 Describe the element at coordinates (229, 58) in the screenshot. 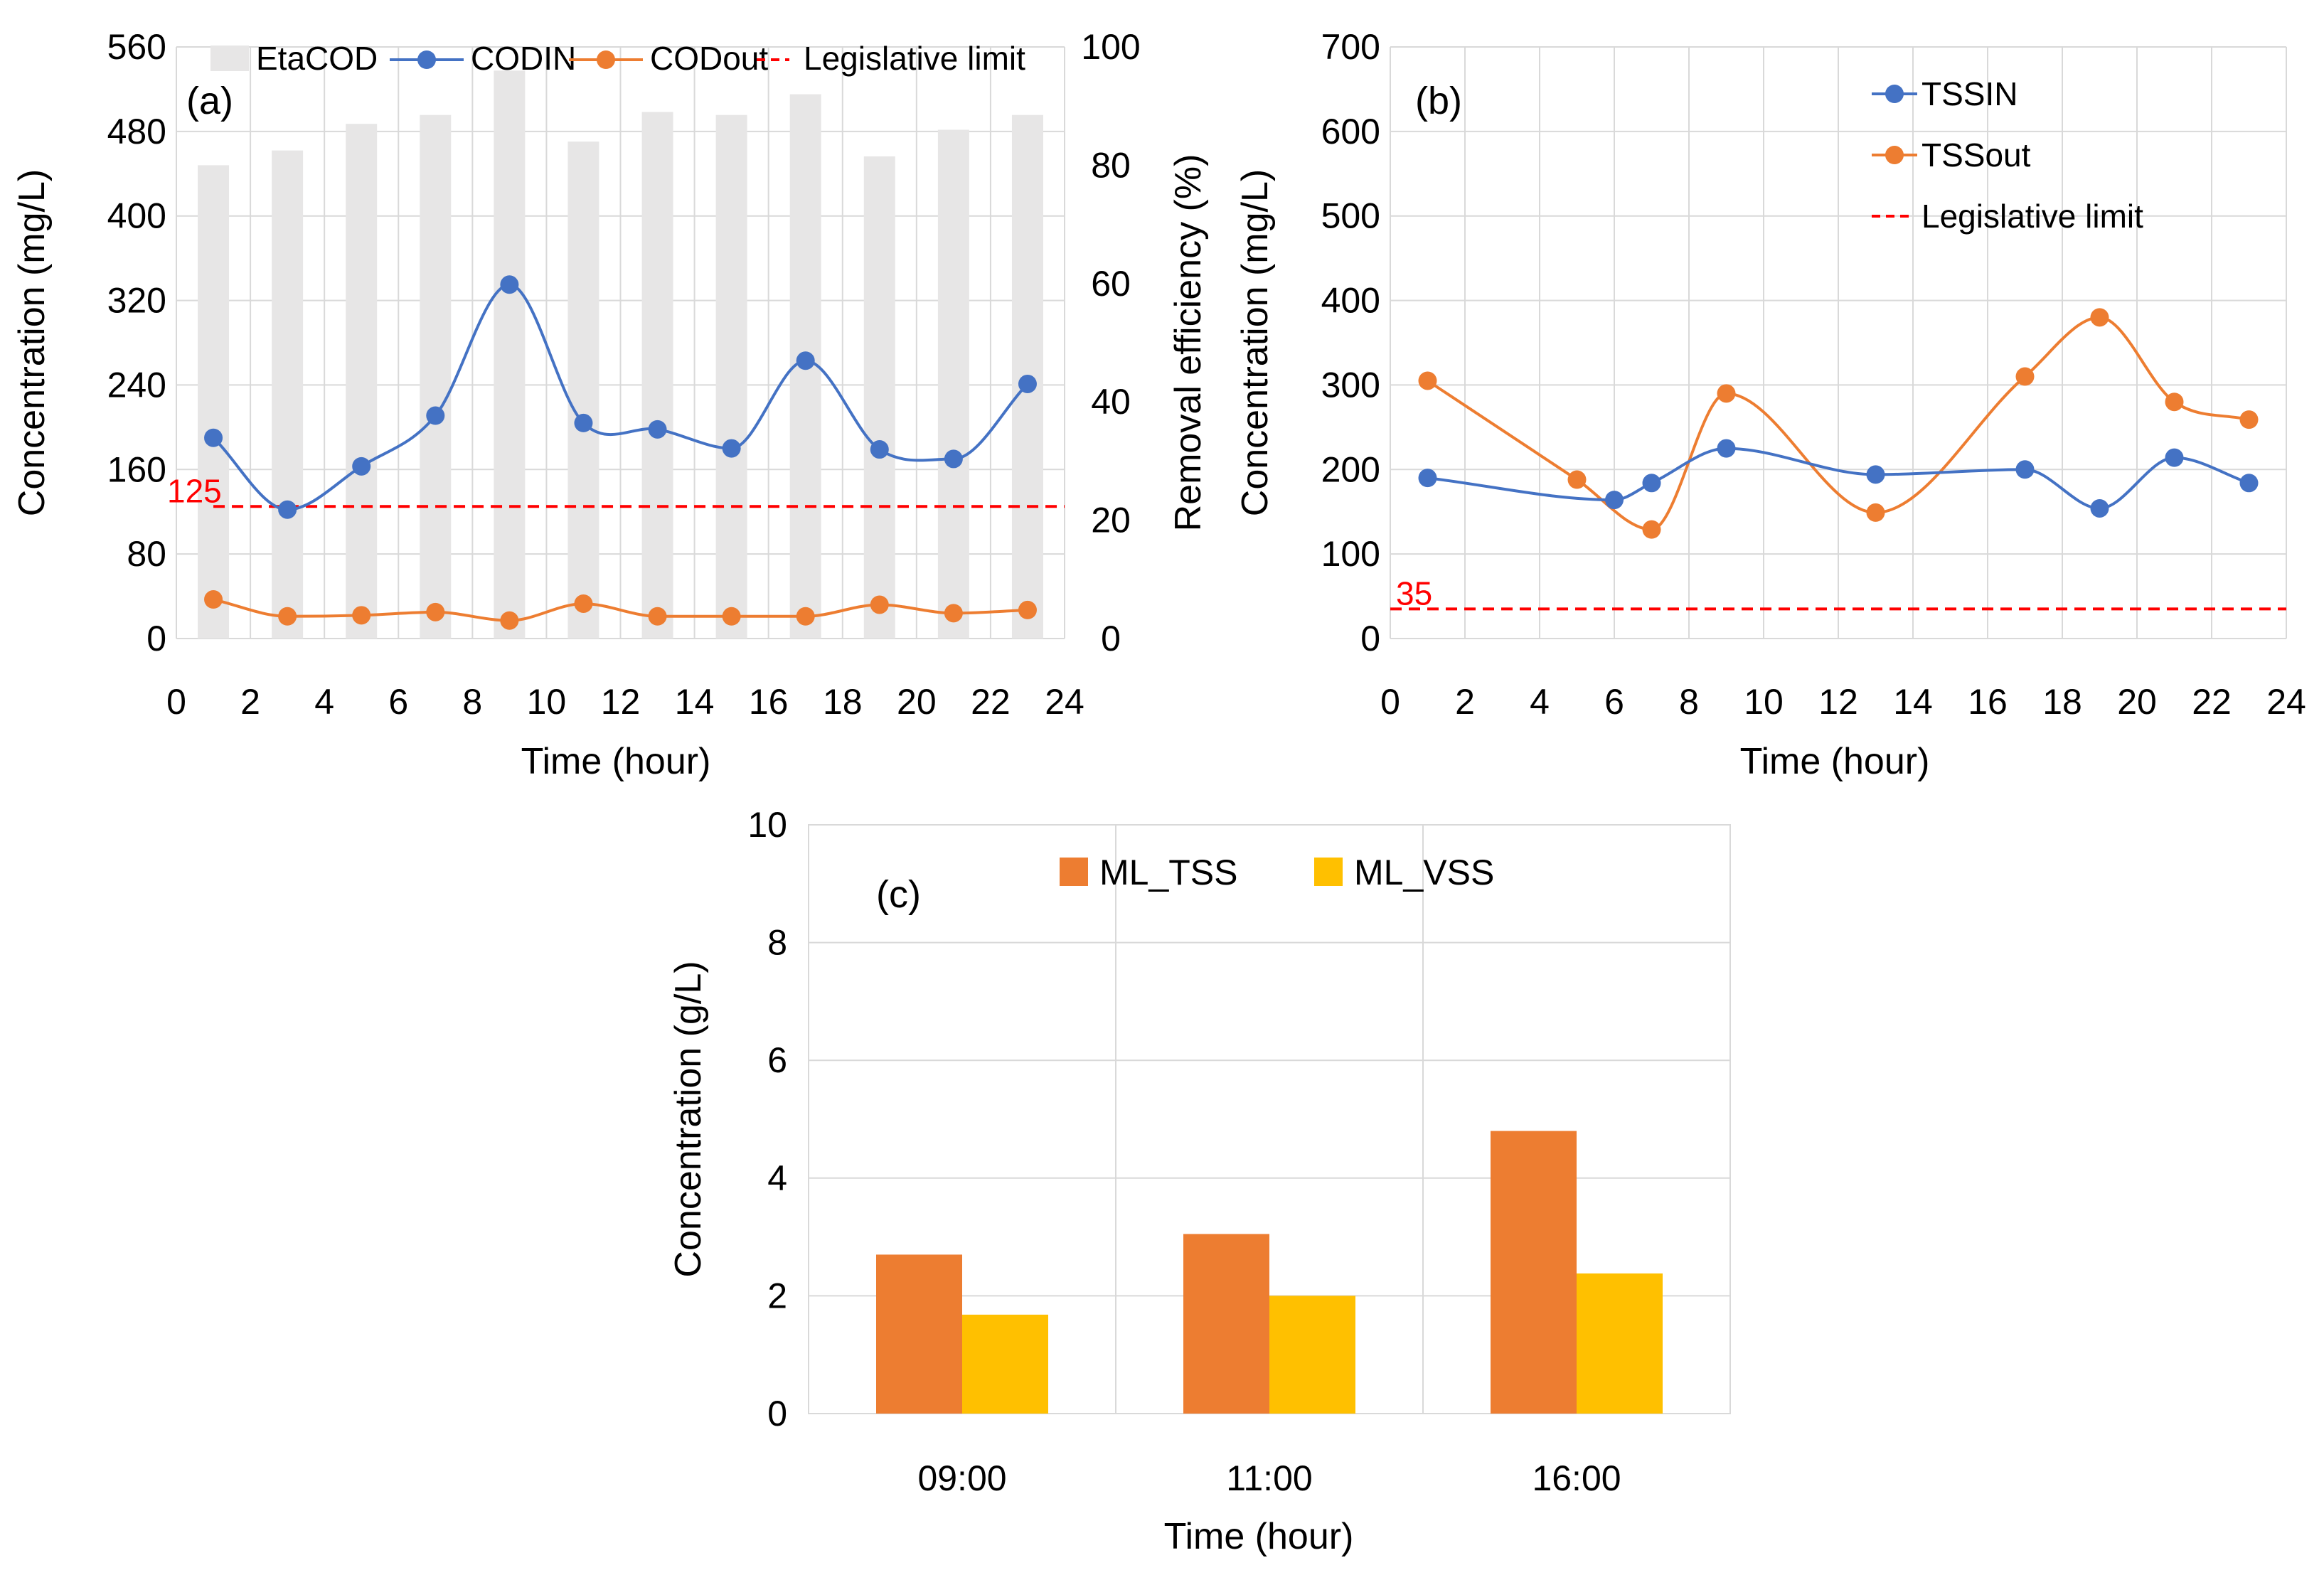

I see `a-legend-swatch-etacod` at that location.